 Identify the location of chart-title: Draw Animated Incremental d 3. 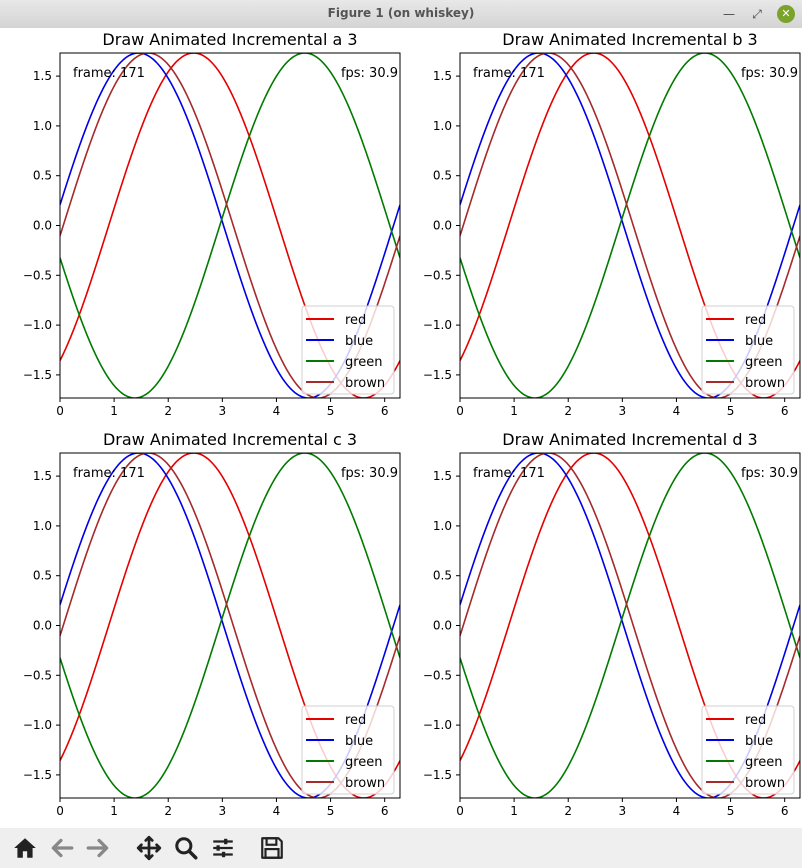
(629, 439).